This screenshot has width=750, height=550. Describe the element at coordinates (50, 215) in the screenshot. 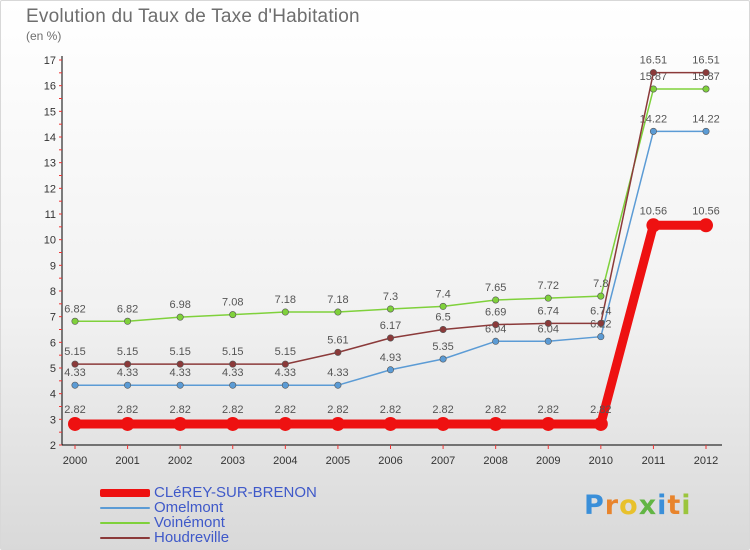

I see `y-tick-label: 11` at that location.